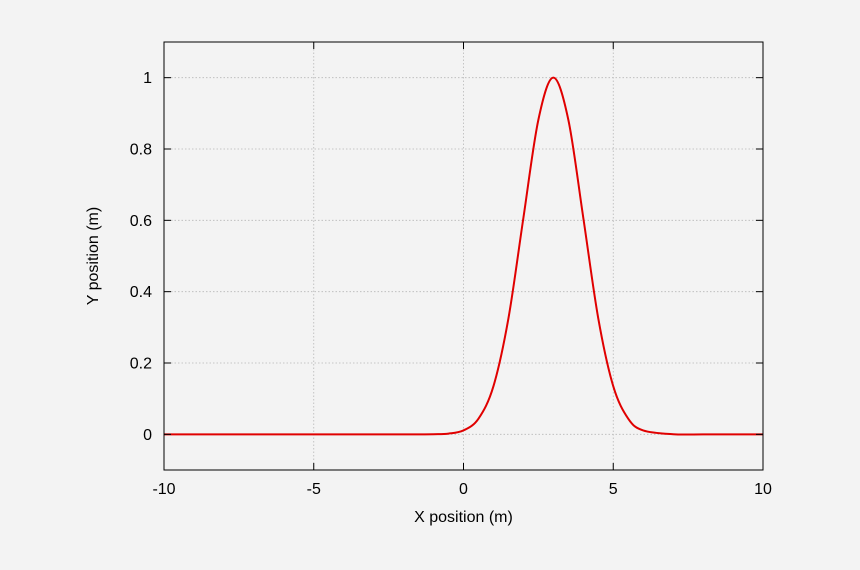  I want to click on x-tick-label: -10, so click(163, 489).